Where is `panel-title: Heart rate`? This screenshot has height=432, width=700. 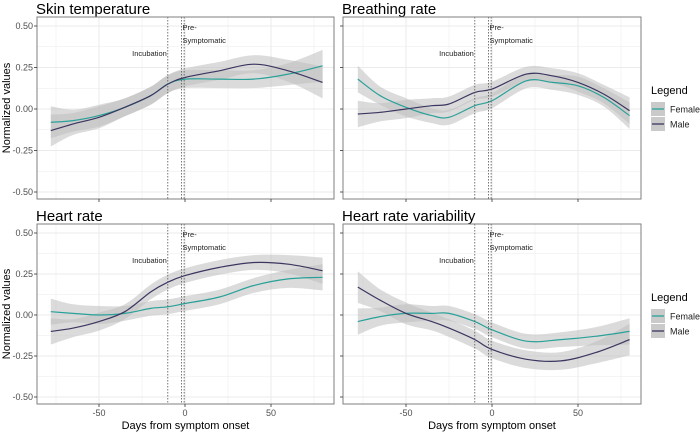
panel-title: Heart rate is located at coordinates (69, 216).